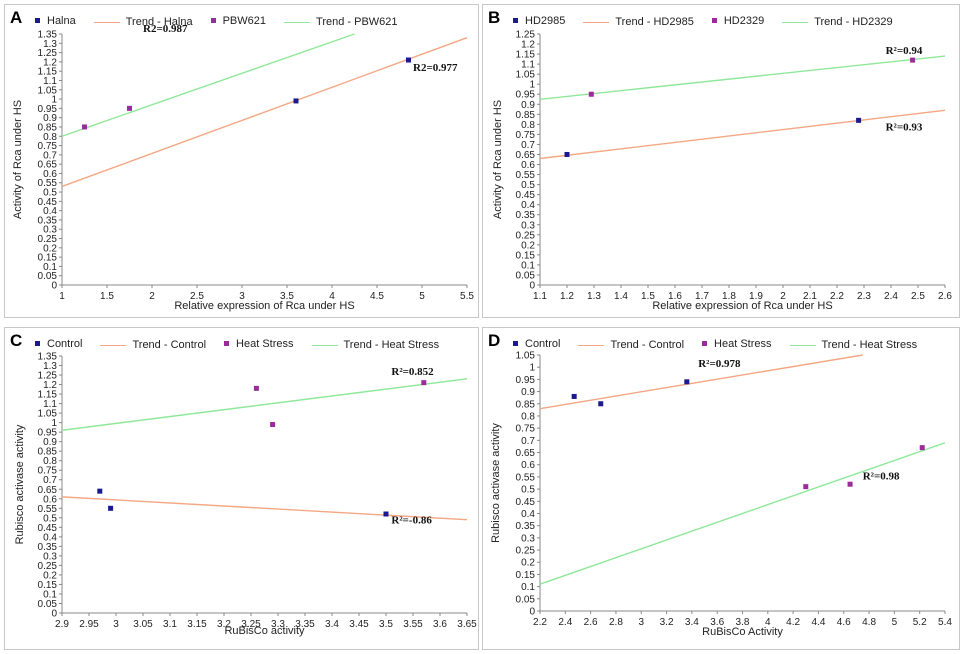  Describe the element at coordinates (853, 345) in the screenshot. I see `legend-entry: Trend - Heat Stress` at that location.